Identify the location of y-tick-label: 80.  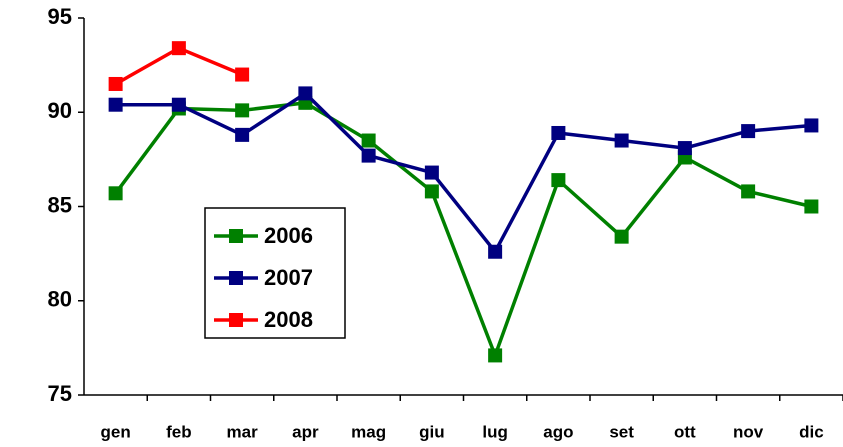
(60, 299).